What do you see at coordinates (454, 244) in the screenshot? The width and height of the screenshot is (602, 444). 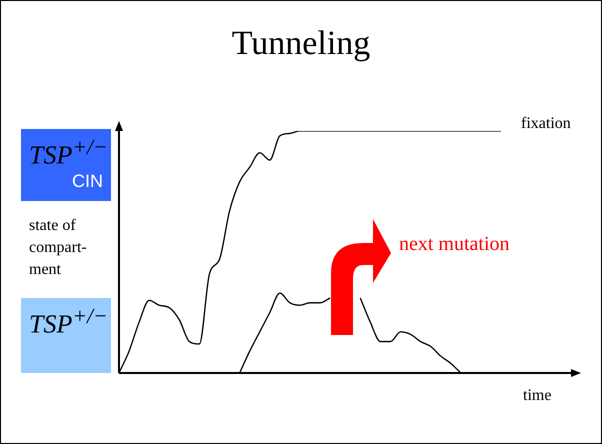 I see `annotation: next mutation` at bounding box center [454, 244].